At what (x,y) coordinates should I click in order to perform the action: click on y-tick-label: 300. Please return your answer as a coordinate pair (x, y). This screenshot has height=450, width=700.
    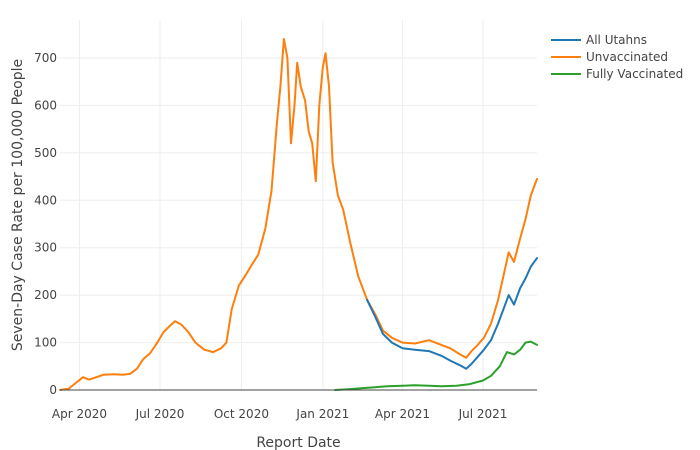
    Looking at the image, I should click on (45, 248).